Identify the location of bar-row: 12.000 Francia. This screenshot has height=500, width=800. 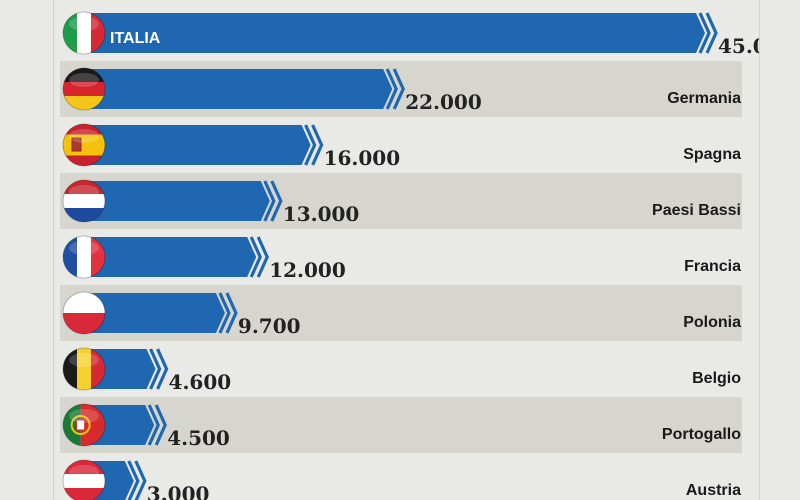
(401, 258).